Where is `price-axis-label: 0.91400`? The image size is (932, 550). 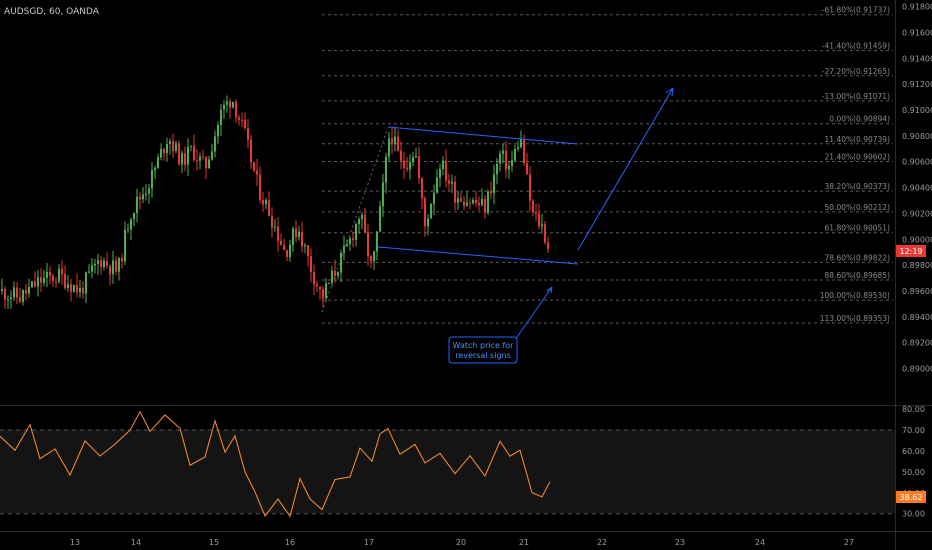 price-axis-label: 0.91400 is located at coordinates (917, 58).